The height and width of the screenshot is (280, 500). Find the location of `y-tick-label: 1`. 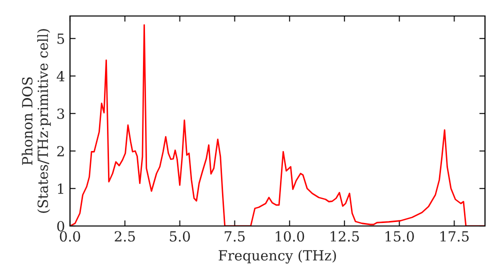

y-tick-label: 1 is located at coordinates (61, 188).